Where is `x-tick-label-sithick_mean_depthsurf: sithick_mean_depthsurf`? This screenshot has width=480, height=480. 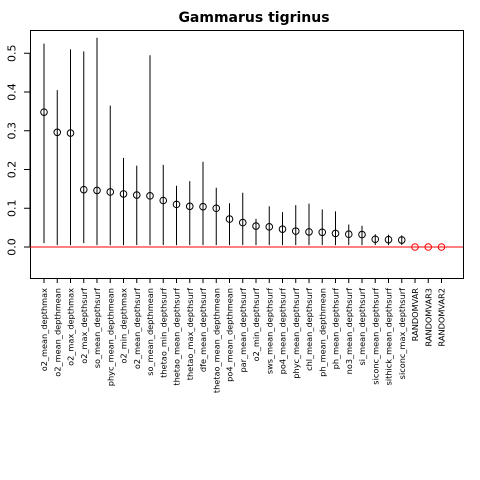 x-tick-label-sithick_mean_depthsurf: sithick_mean_depthsurf is located at coordinates (389, 336).